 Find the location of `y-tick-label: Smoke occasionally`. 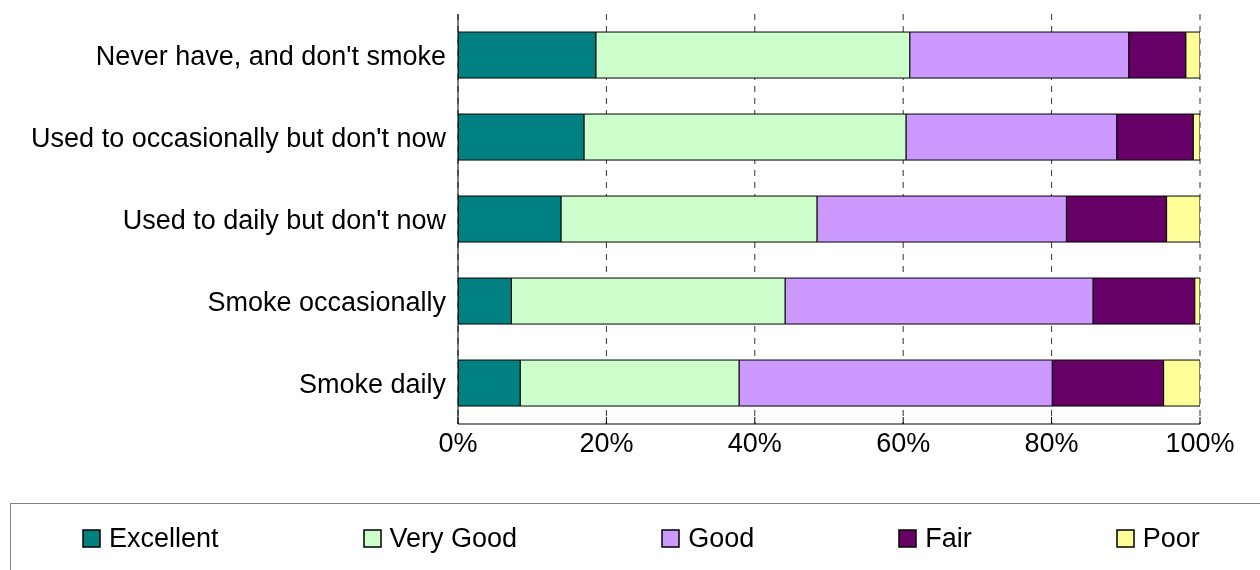

y-tick-label: Smoke occasionally is located at coordinates (327, 301).